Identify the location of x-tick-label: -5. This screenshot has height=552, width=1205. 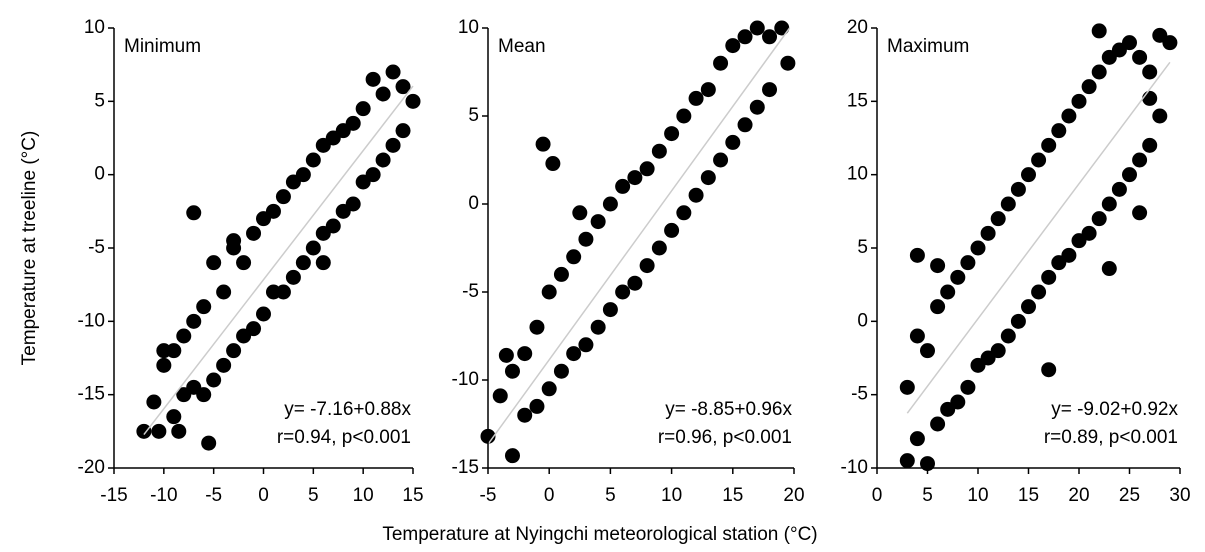
(213, 495).